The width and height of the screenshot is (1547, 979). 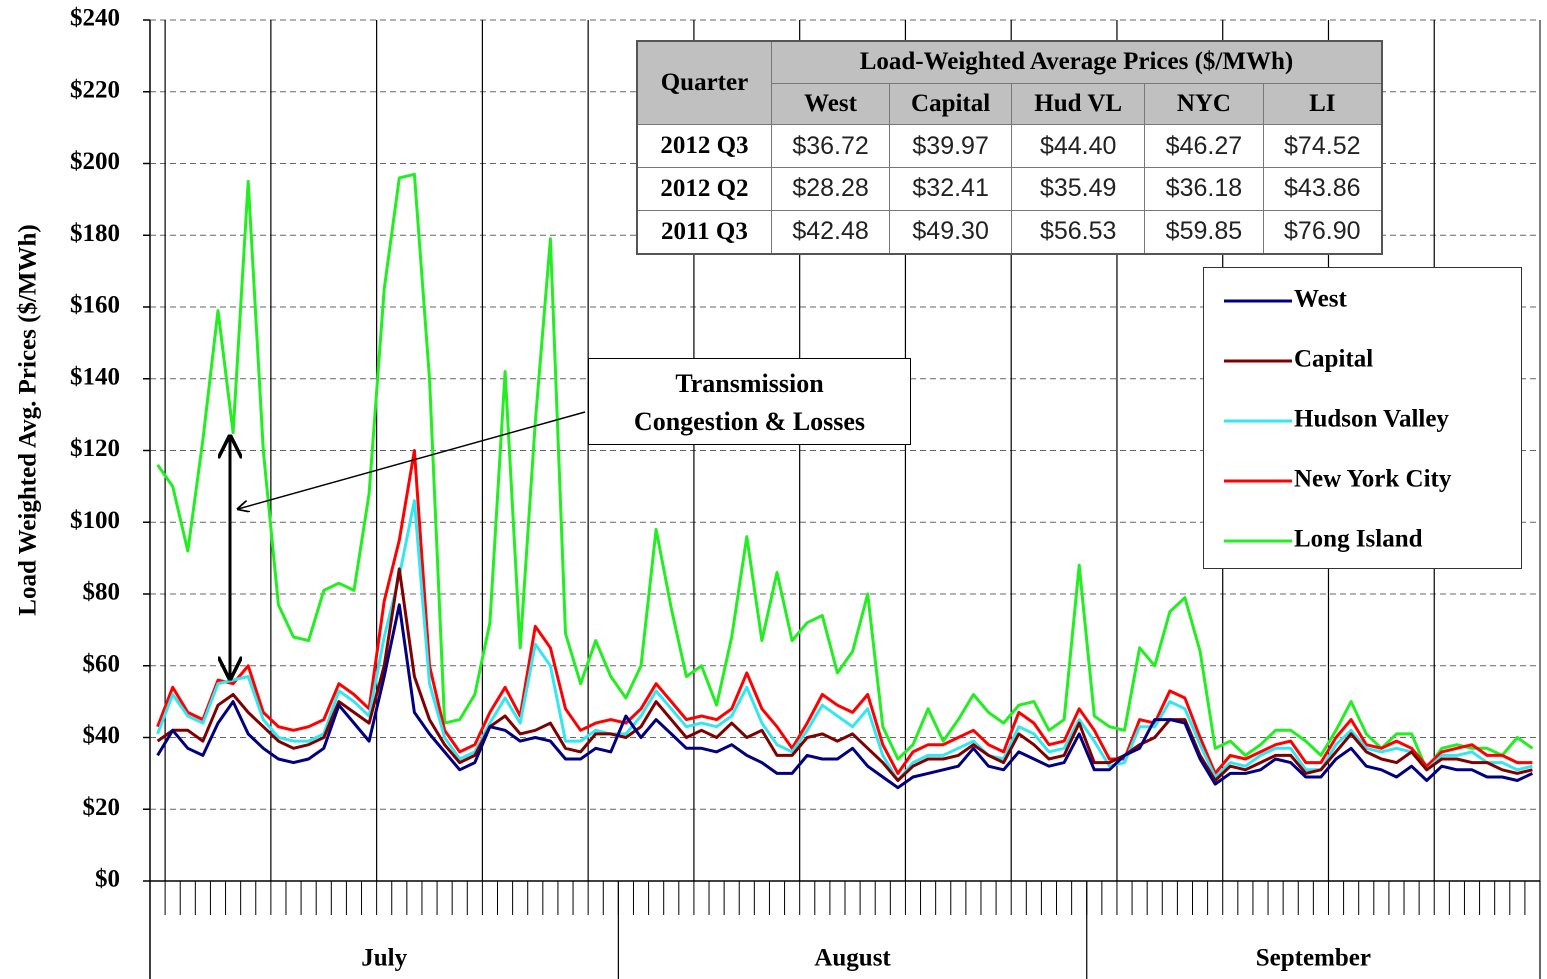 I want to click on legend-label: Capital, so click(x=1333, y=359).